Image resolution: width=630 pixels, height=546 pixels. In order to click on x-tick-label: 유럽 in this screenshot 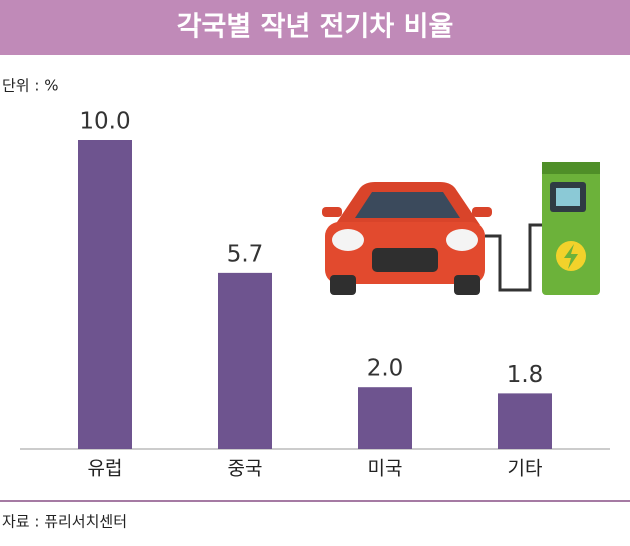, I will do `click(105, 469)`.